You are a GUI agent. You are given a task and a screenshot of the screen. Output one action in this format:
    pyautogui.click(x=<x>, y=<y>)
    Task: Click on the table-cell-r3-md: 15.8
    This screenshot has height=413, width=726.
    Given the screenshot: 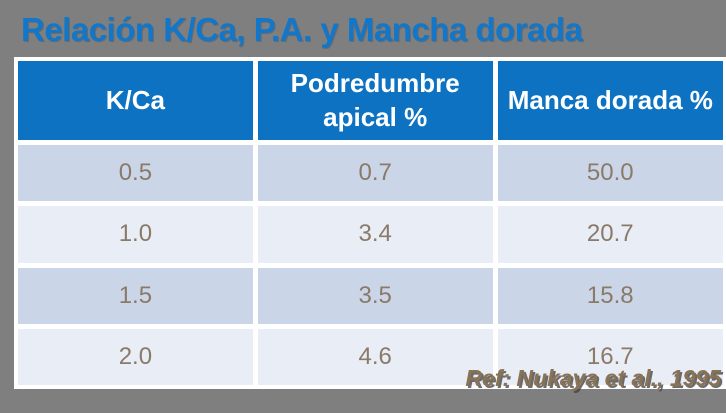 What is the action you would take?
    pyautogui.click(x=610, y=295)
    